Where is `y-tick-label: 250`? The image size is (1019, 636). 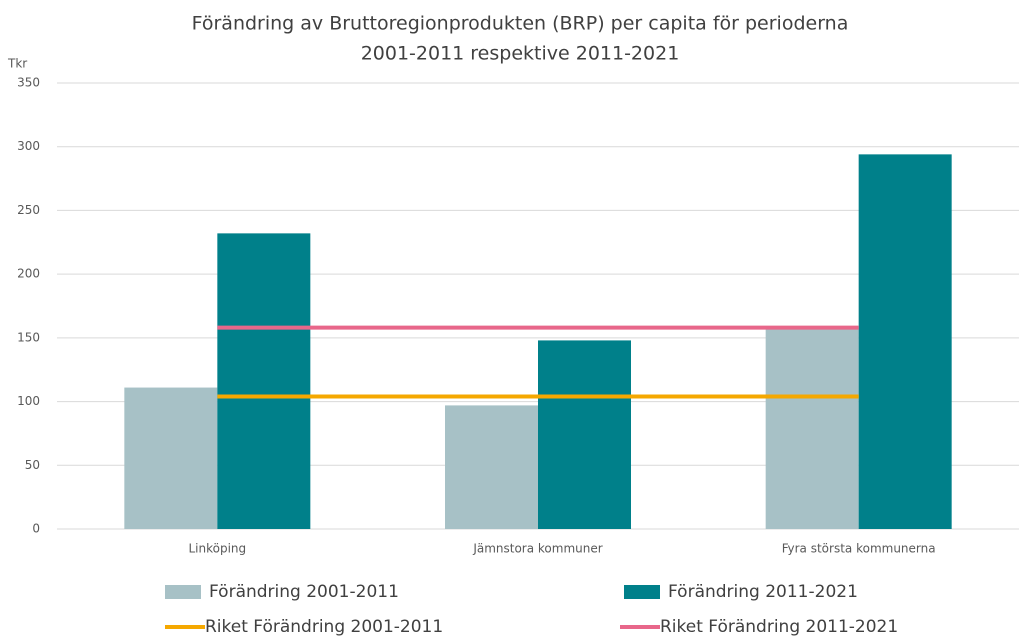 y-tick-label: 250 is located at coordinates (28, 210).